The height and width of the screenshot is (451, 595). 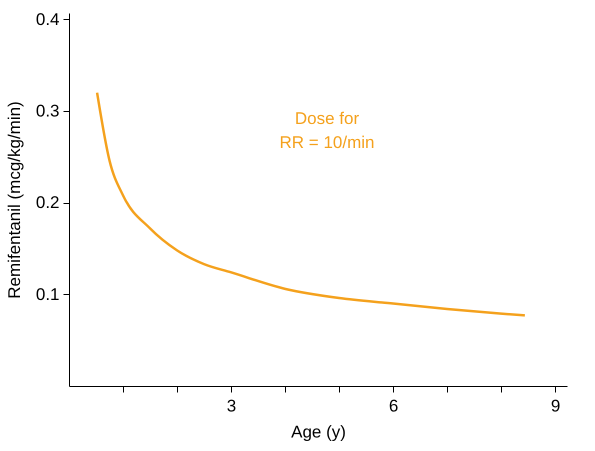 What do you see at coordinates (318, 432) in the screenshot?
I see `x-axis-title: Age (y)` at bounding box center [318, 432].